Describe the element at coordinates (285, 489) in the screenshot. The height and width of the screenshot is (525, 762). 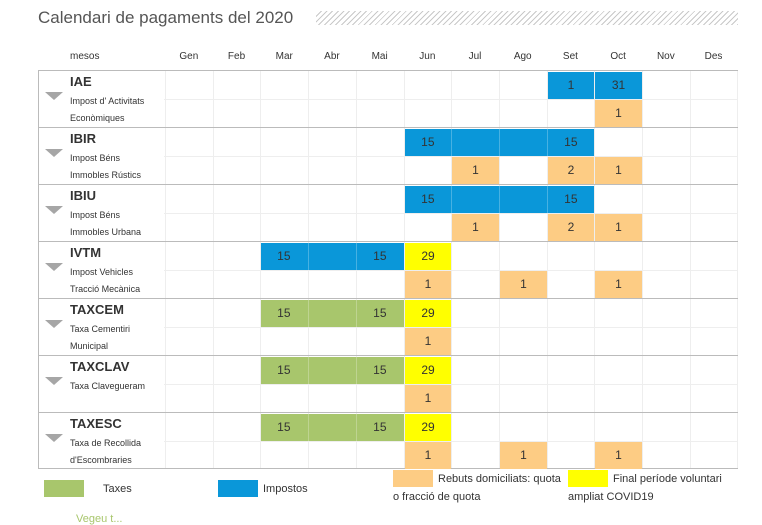
I see `legend-label-impostos: Impostos` at that location.